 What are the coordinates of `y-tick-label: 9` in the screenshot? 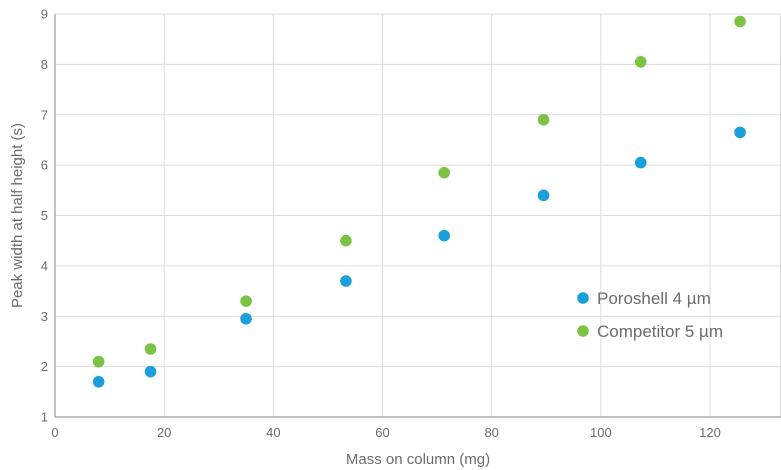 It's located at (44, 14).